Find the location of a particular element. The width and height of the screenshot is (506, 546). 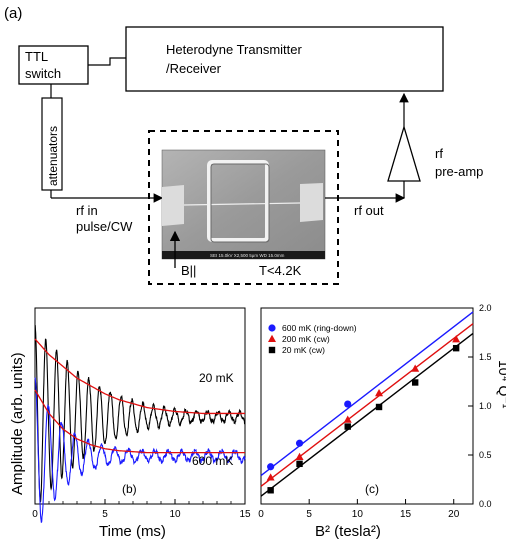

panel-c-x-tick-label: 20 is located at coordinates (454, 514).